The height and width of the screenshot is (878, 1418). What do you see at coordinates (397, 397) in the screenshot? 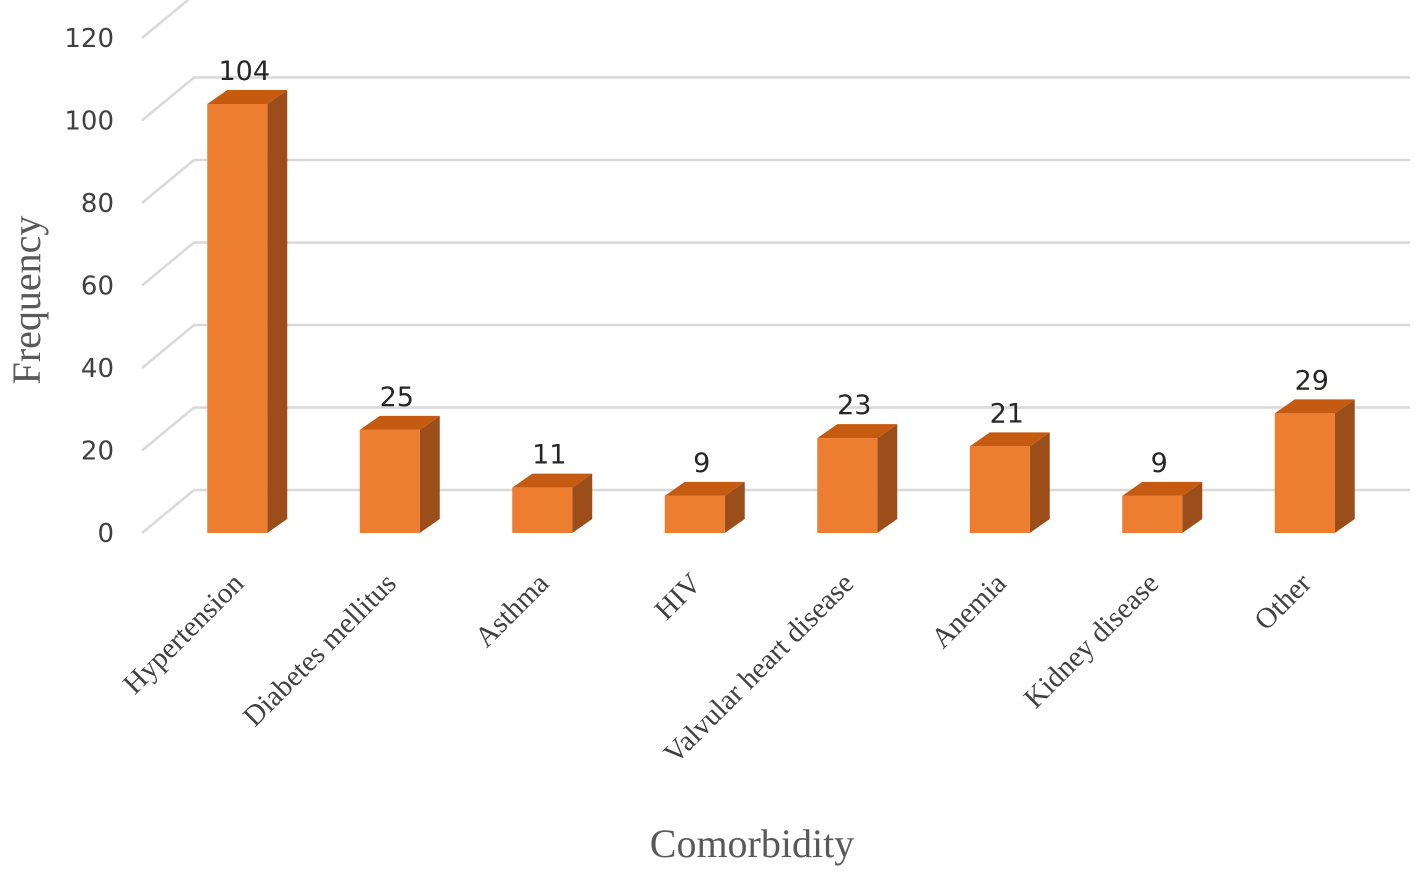
I see `data-label: 25` at bounding box center [397, 397].